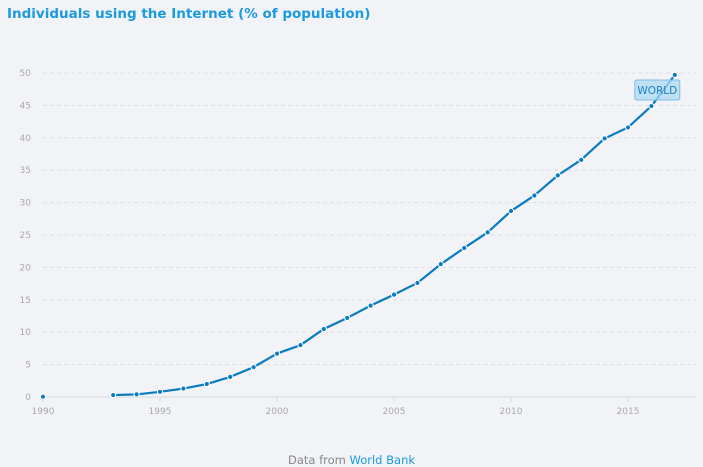  I want to click on x-tick-label: 1990, so click(43, 412).